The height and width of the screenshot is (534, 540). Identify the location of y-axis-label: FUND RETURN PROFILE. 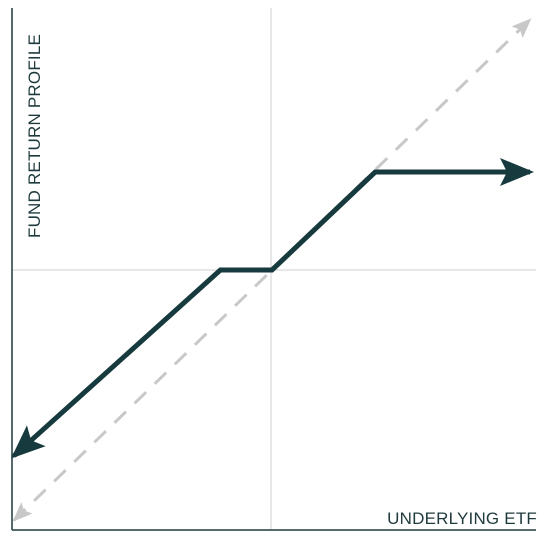
(34, 136).